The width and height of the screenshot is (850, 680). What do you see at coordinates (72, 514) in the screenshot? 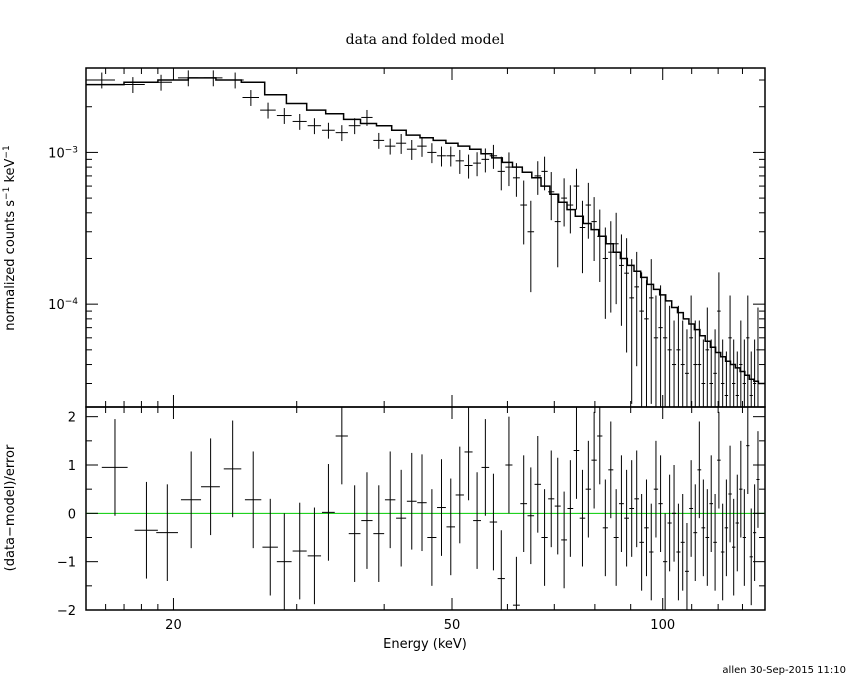
I see `y-tick-label: 0` at bounding box center [72, 514].